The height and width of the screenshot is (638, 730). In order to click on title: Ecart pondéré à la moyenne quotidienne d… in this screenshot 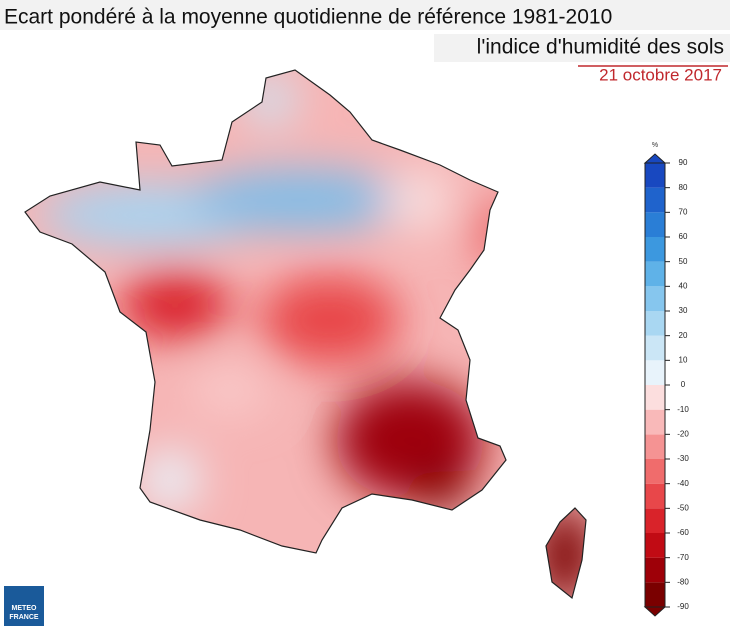, I will do `click(308, 17)`.